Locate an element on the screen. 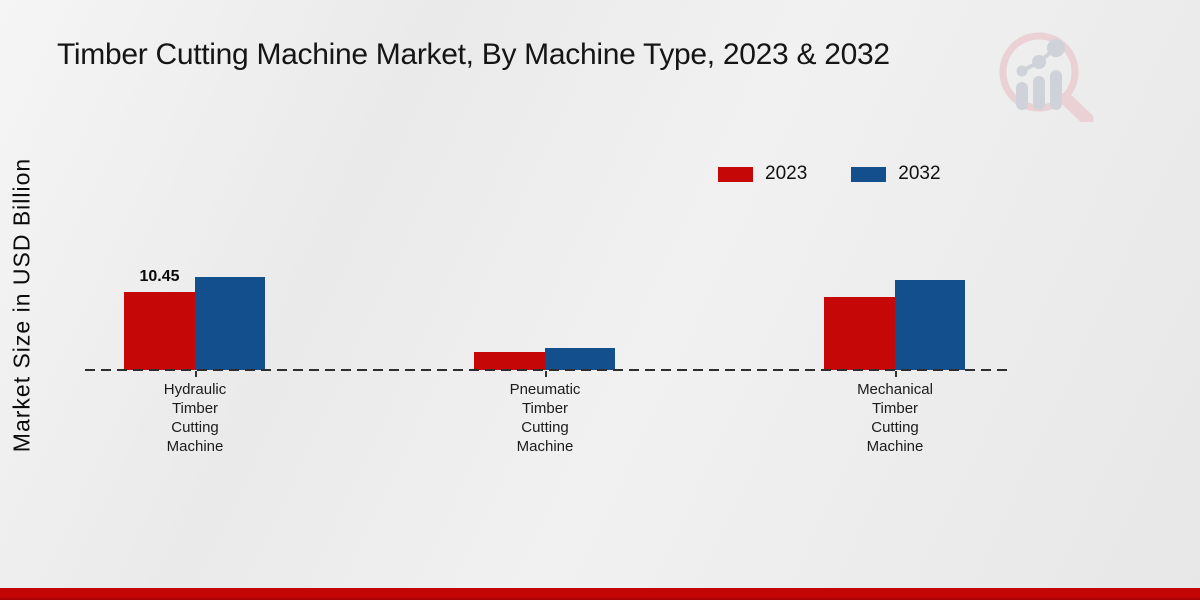  bar-2023-hydraulic is located at coordinates (159, 331).